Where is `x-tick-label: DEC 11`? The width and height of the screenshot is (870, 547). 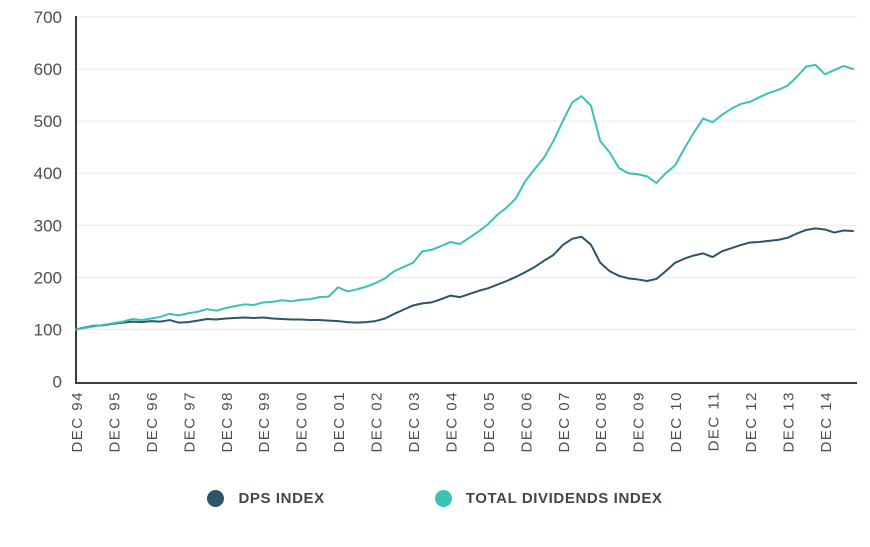
x-tick-label: DEC 11 is located at coordinates (714, 421).